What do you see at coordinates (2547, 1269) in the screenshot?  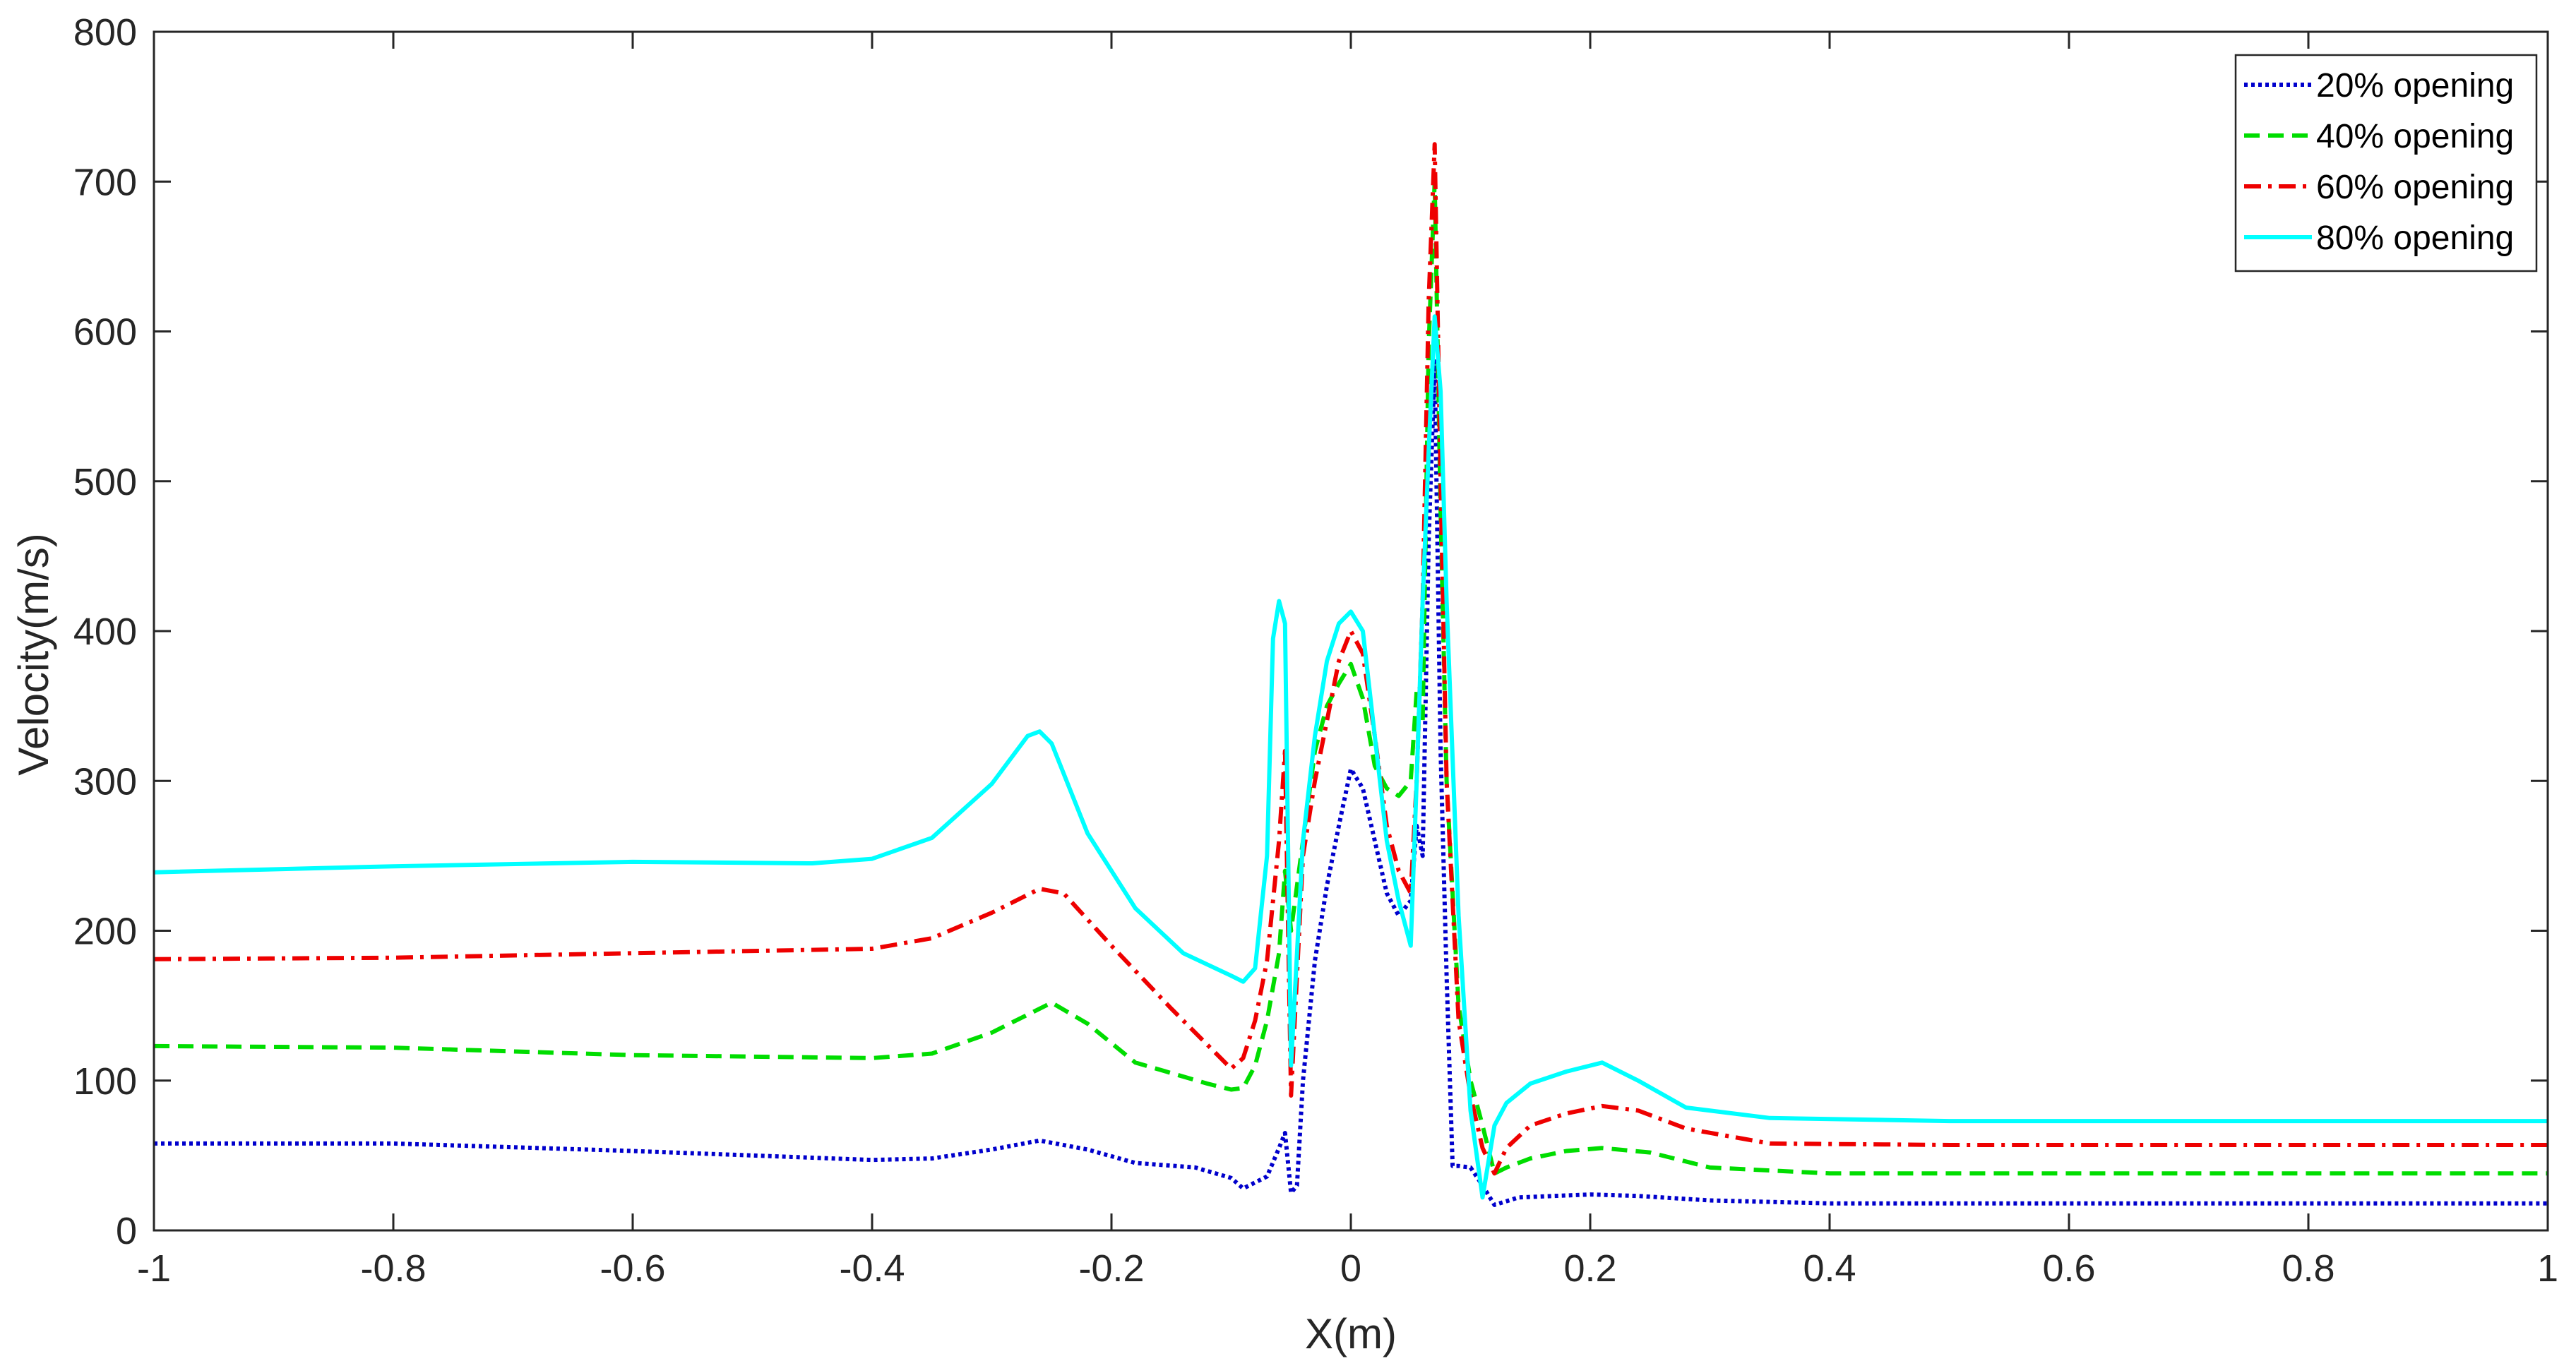 I see `x-tick-label: 1` at bounding box center [2547, 1269].